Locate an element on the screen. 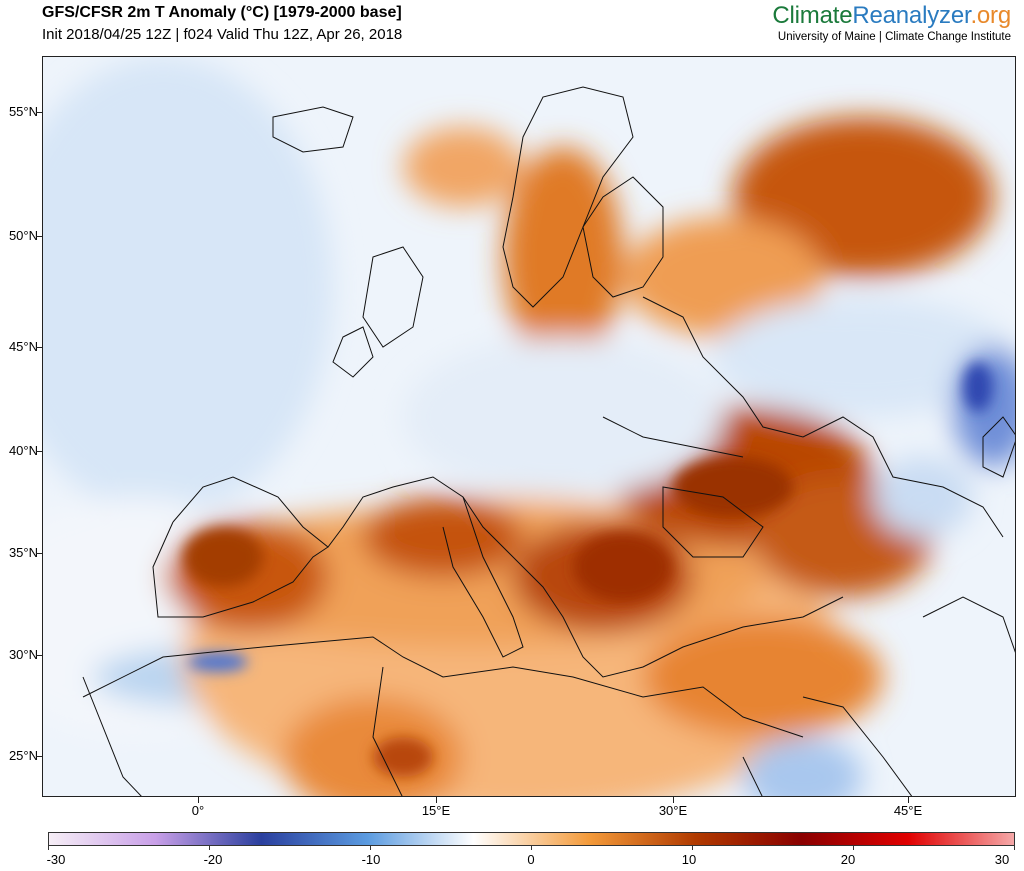 This screenshot has width=1024, height=871. lat-label-55n: 55°N is located at coordinates (23, 111).